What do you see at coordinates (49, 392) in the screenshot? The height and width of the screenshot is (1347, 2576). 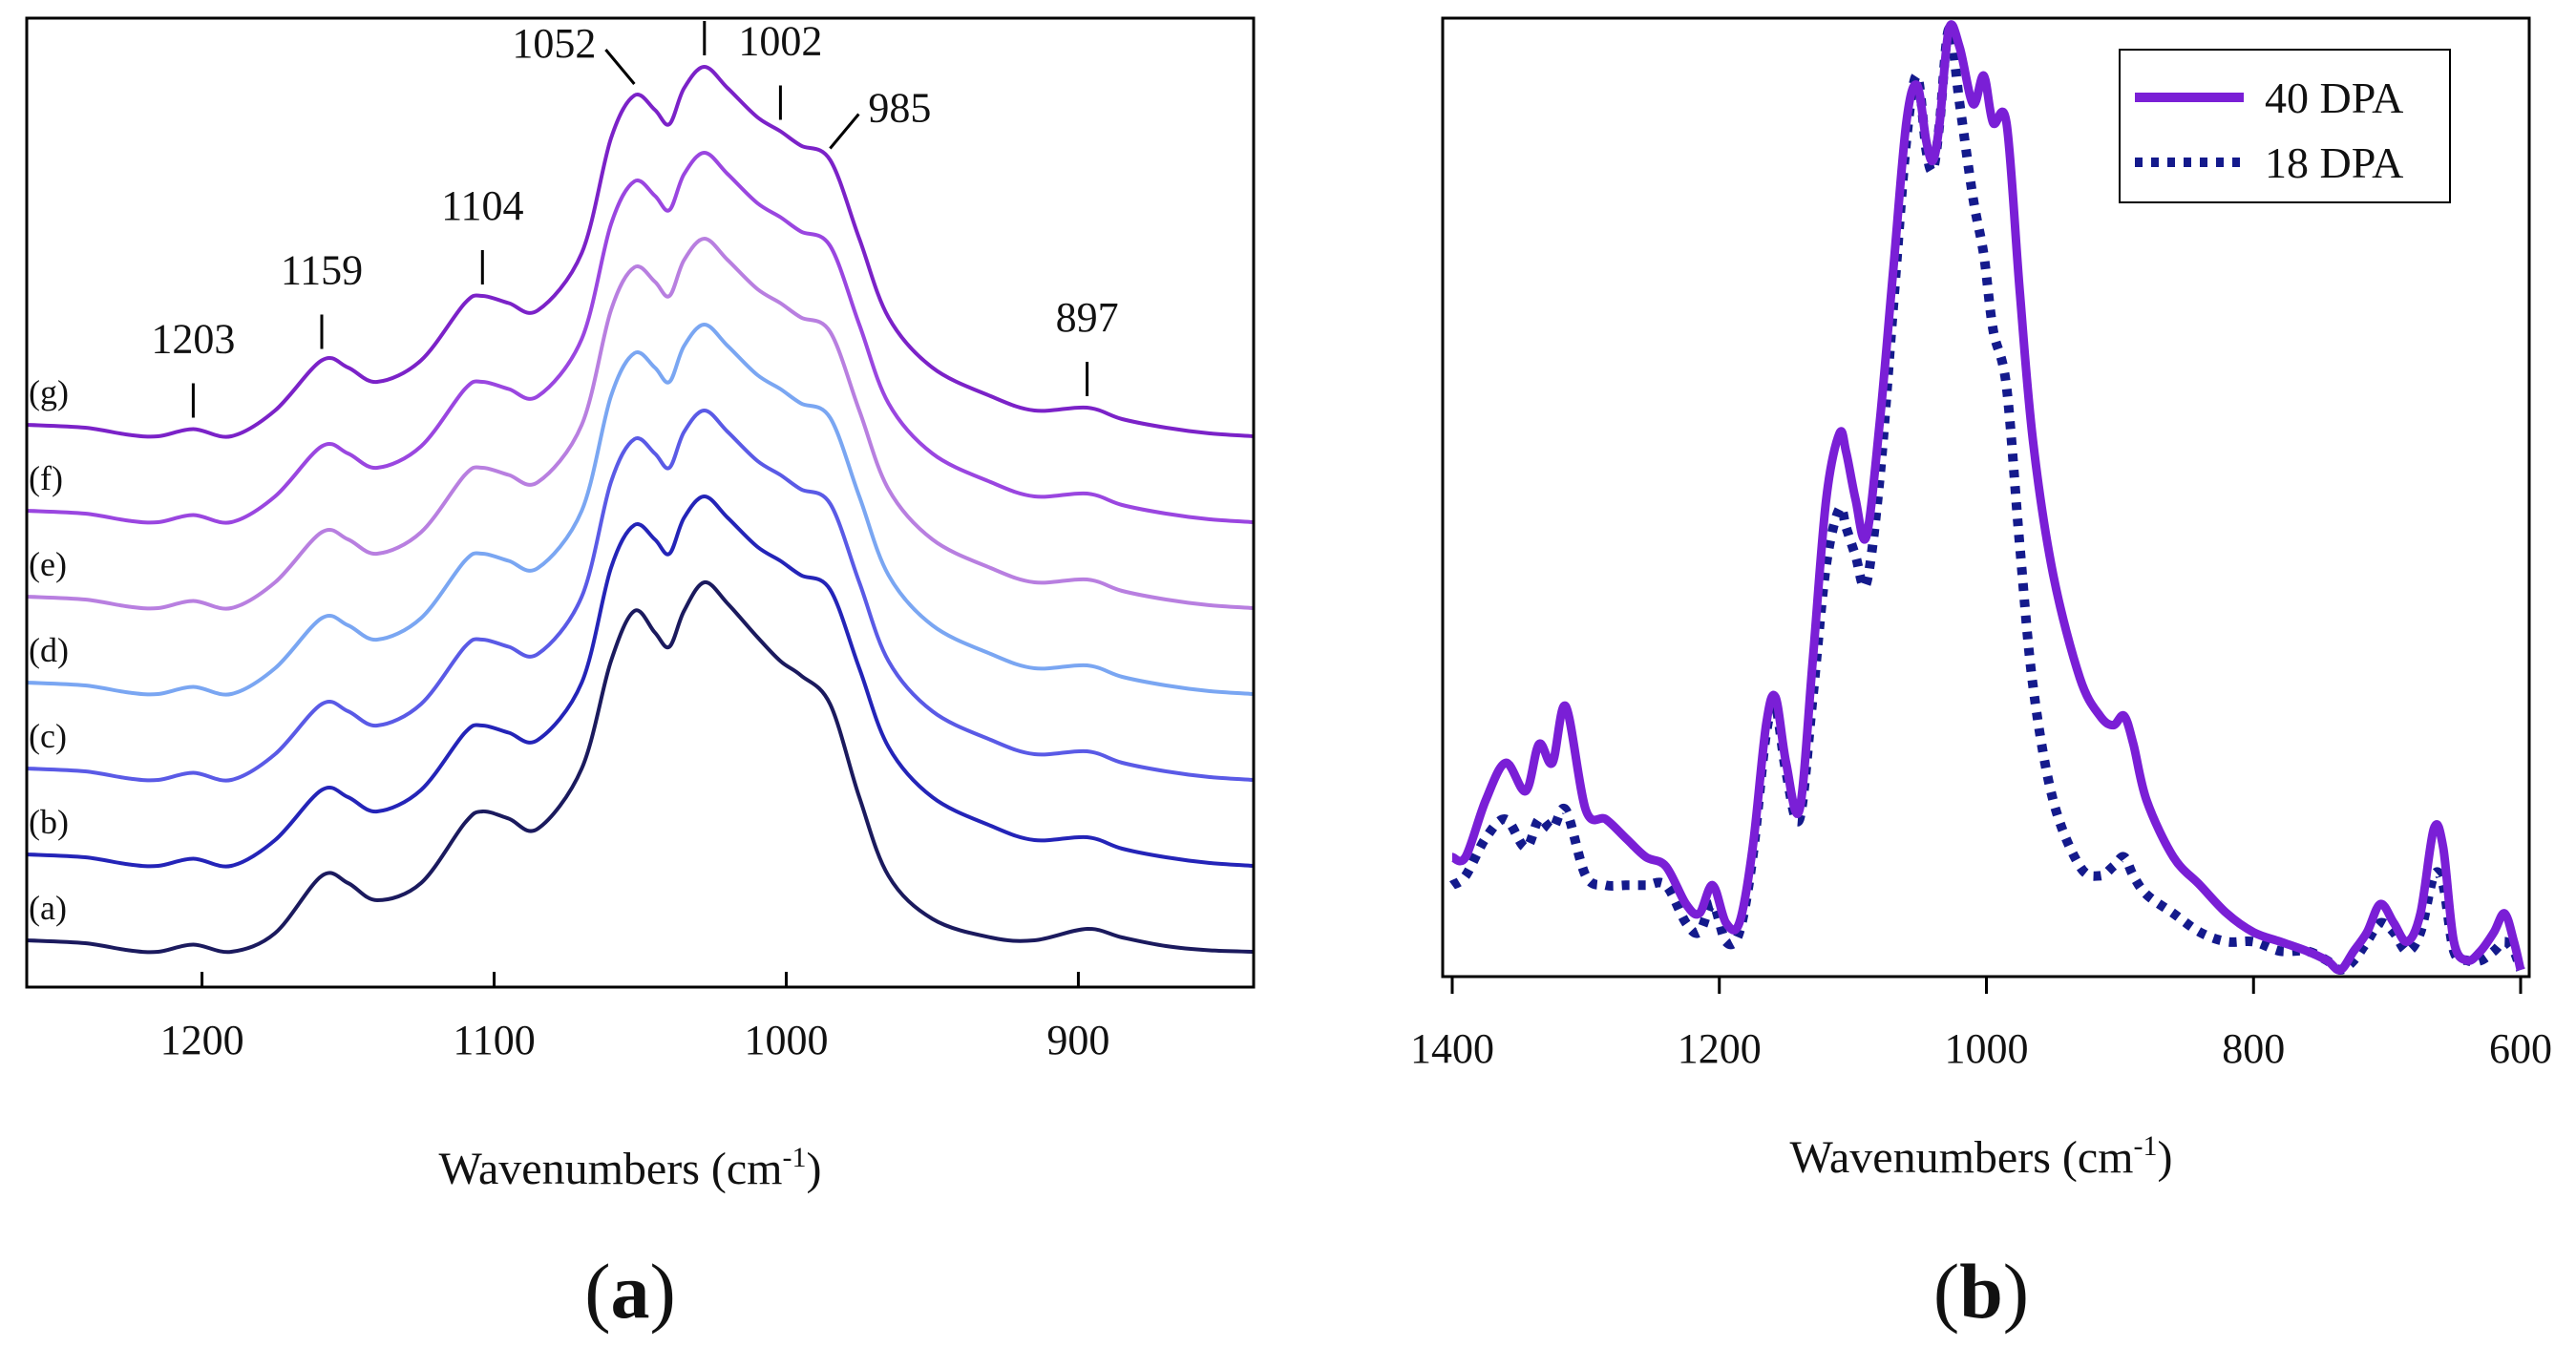 I see `trace-label-g: (g)` at bounding box center [49, 392].